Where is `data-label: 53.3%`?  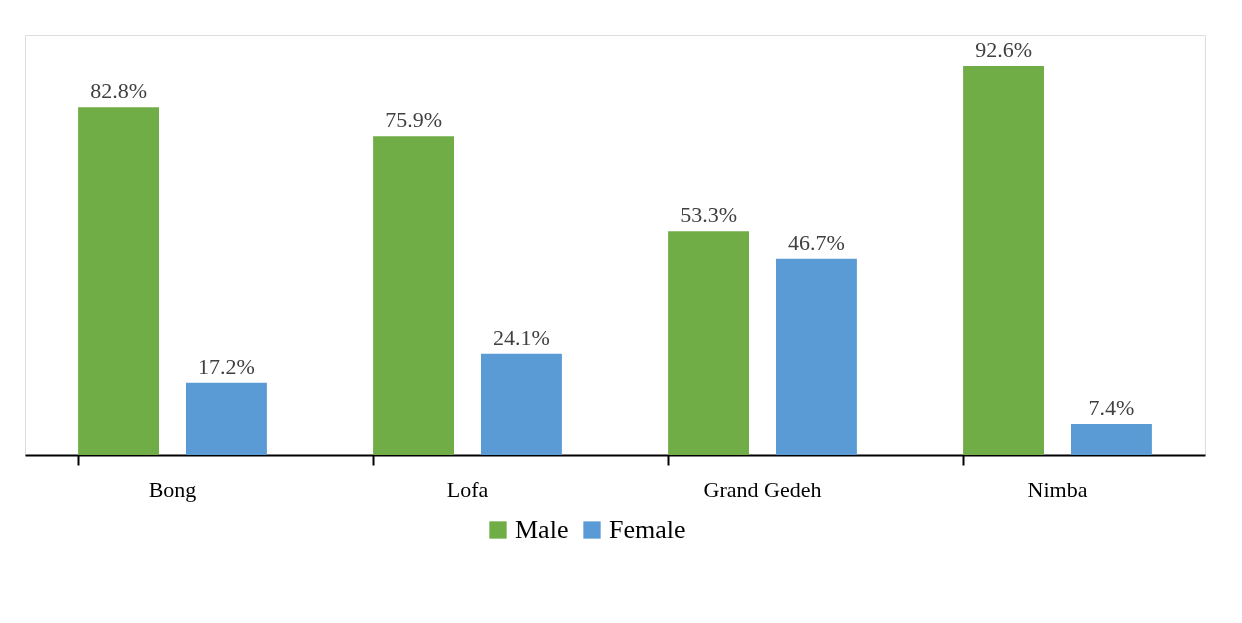 data-label: 53.3% is located at coordinates (708, 215).